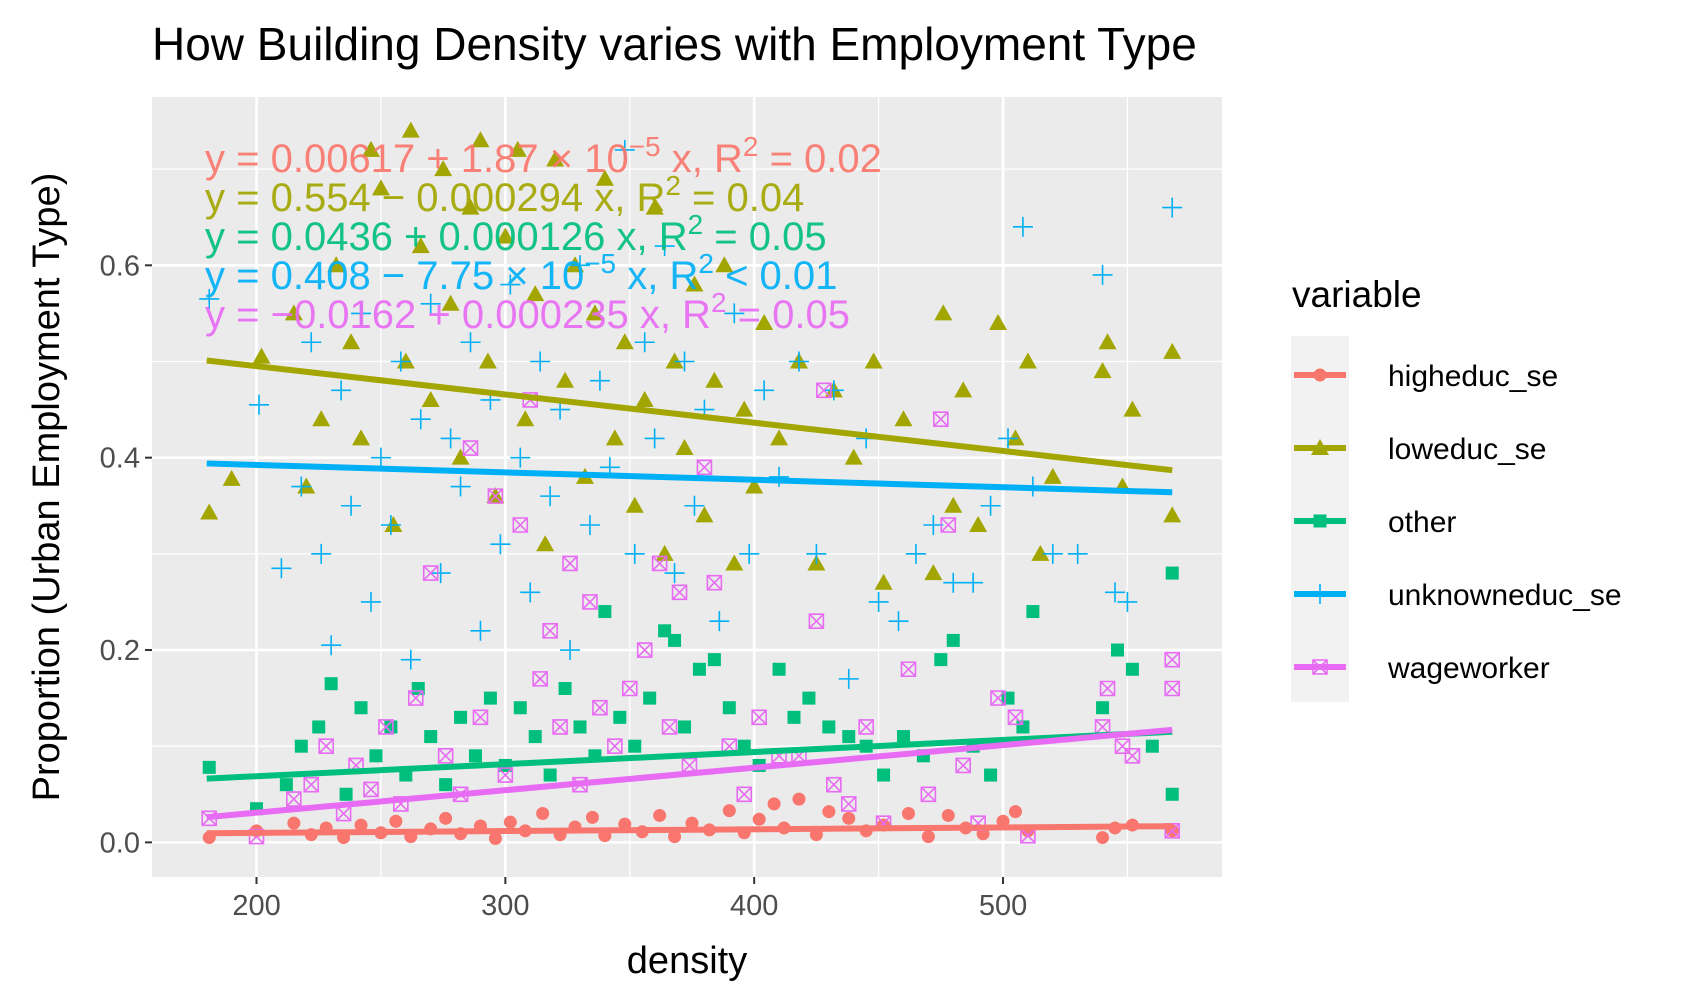  Describe the element at coordinates (521, 273) in the screenshot. I see `unknowneduc_se-equation: y = 0.408 − 7.75 × 10−5 x, R2 < 0.01` at that location.